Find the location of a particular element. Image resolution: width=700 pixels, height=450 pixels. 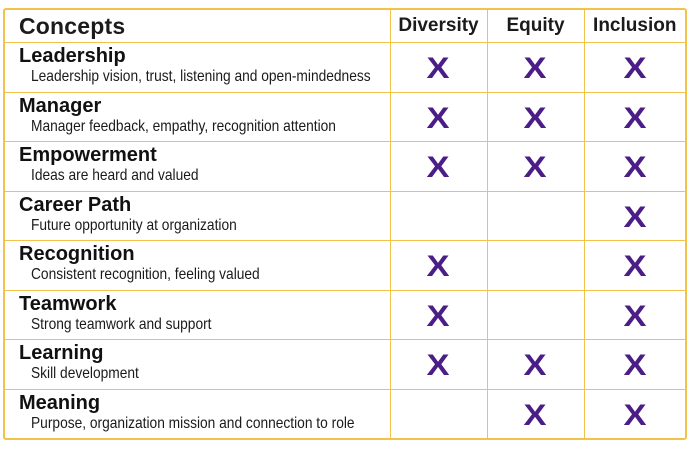

concept-name: Meaning is located at coordinates (60, 402).